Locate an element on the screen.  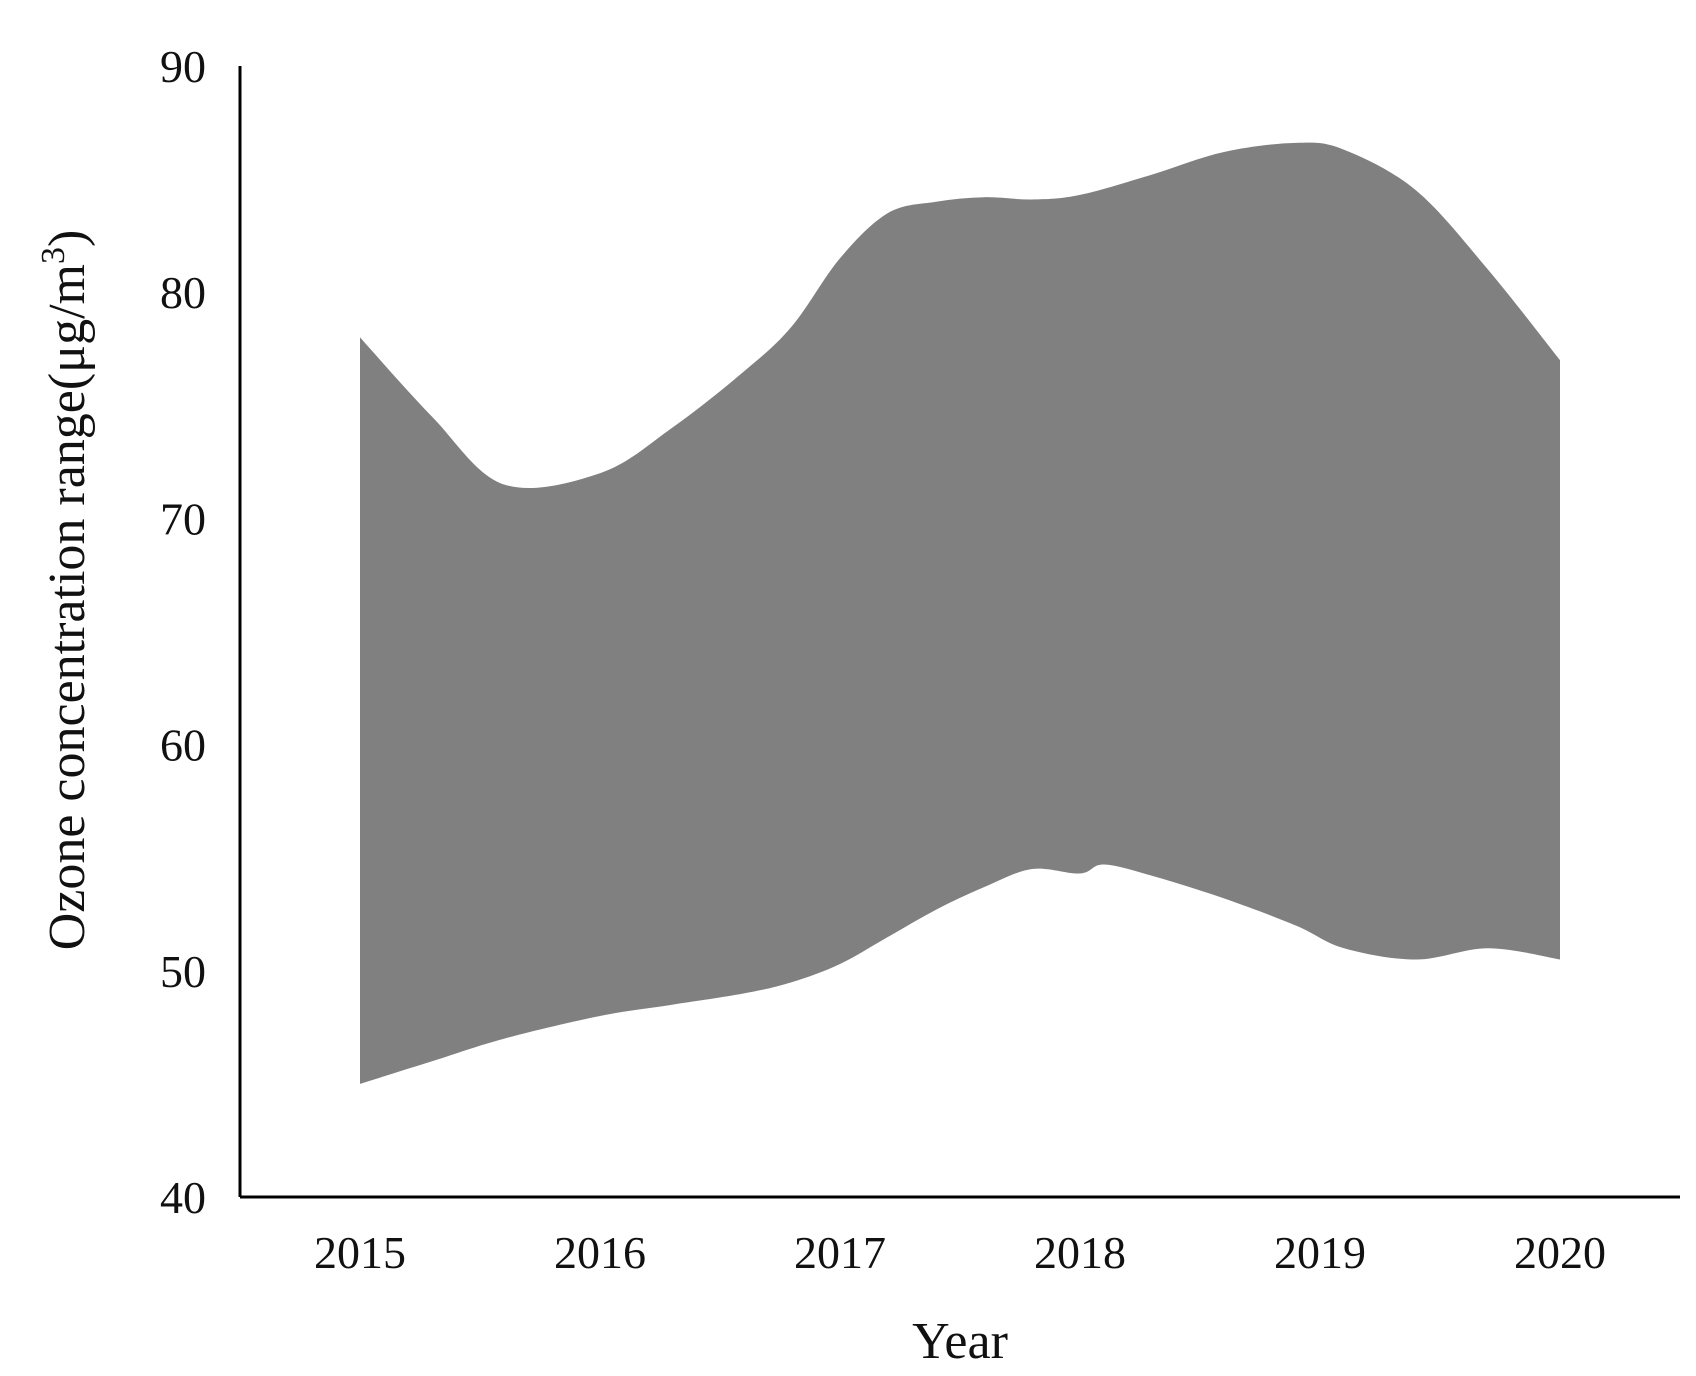
y-tick-label-80: 80 is located at coordinates (183, 292).